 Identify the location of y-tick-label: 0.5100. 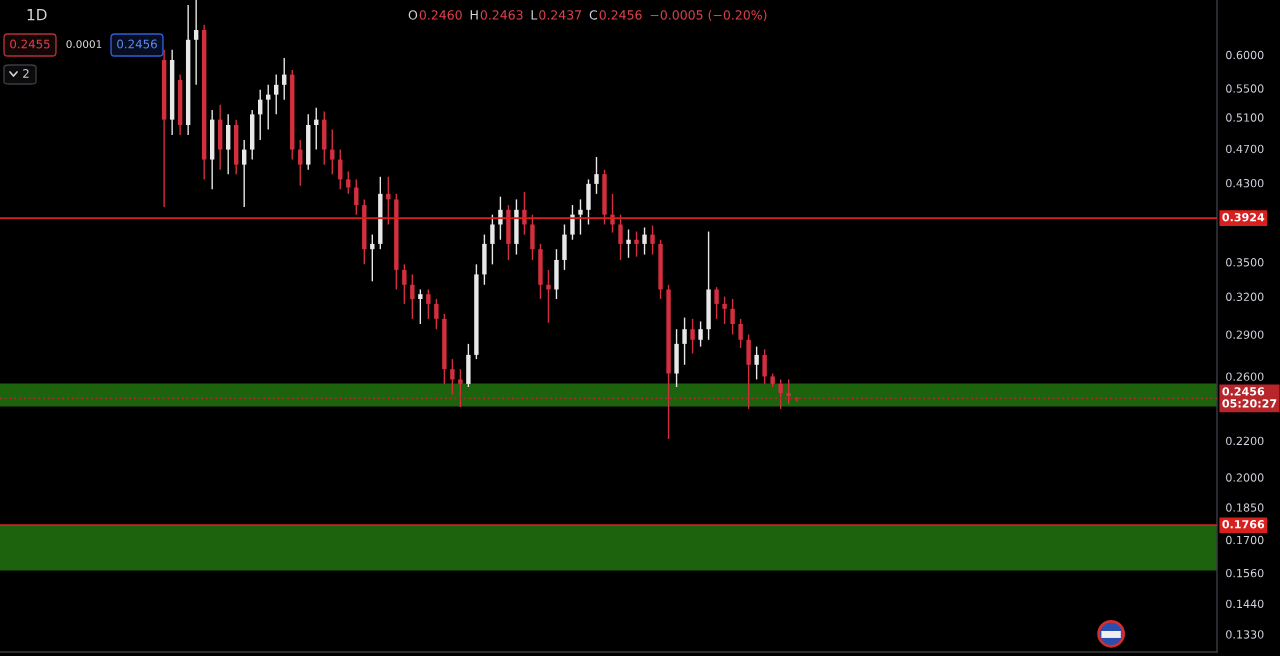
(1245, 117).